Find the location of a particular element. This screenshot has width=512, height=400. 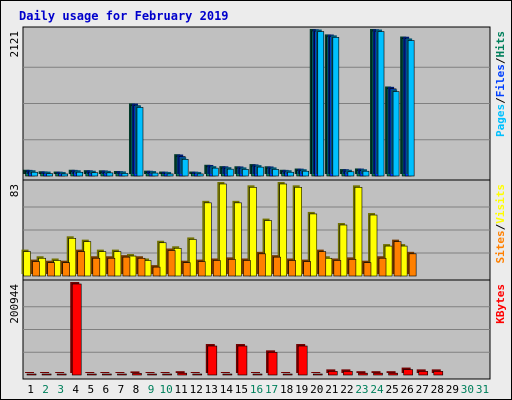

panel-hits-side-label: Pages/Files/Hits is located at coordinates (500, 84).